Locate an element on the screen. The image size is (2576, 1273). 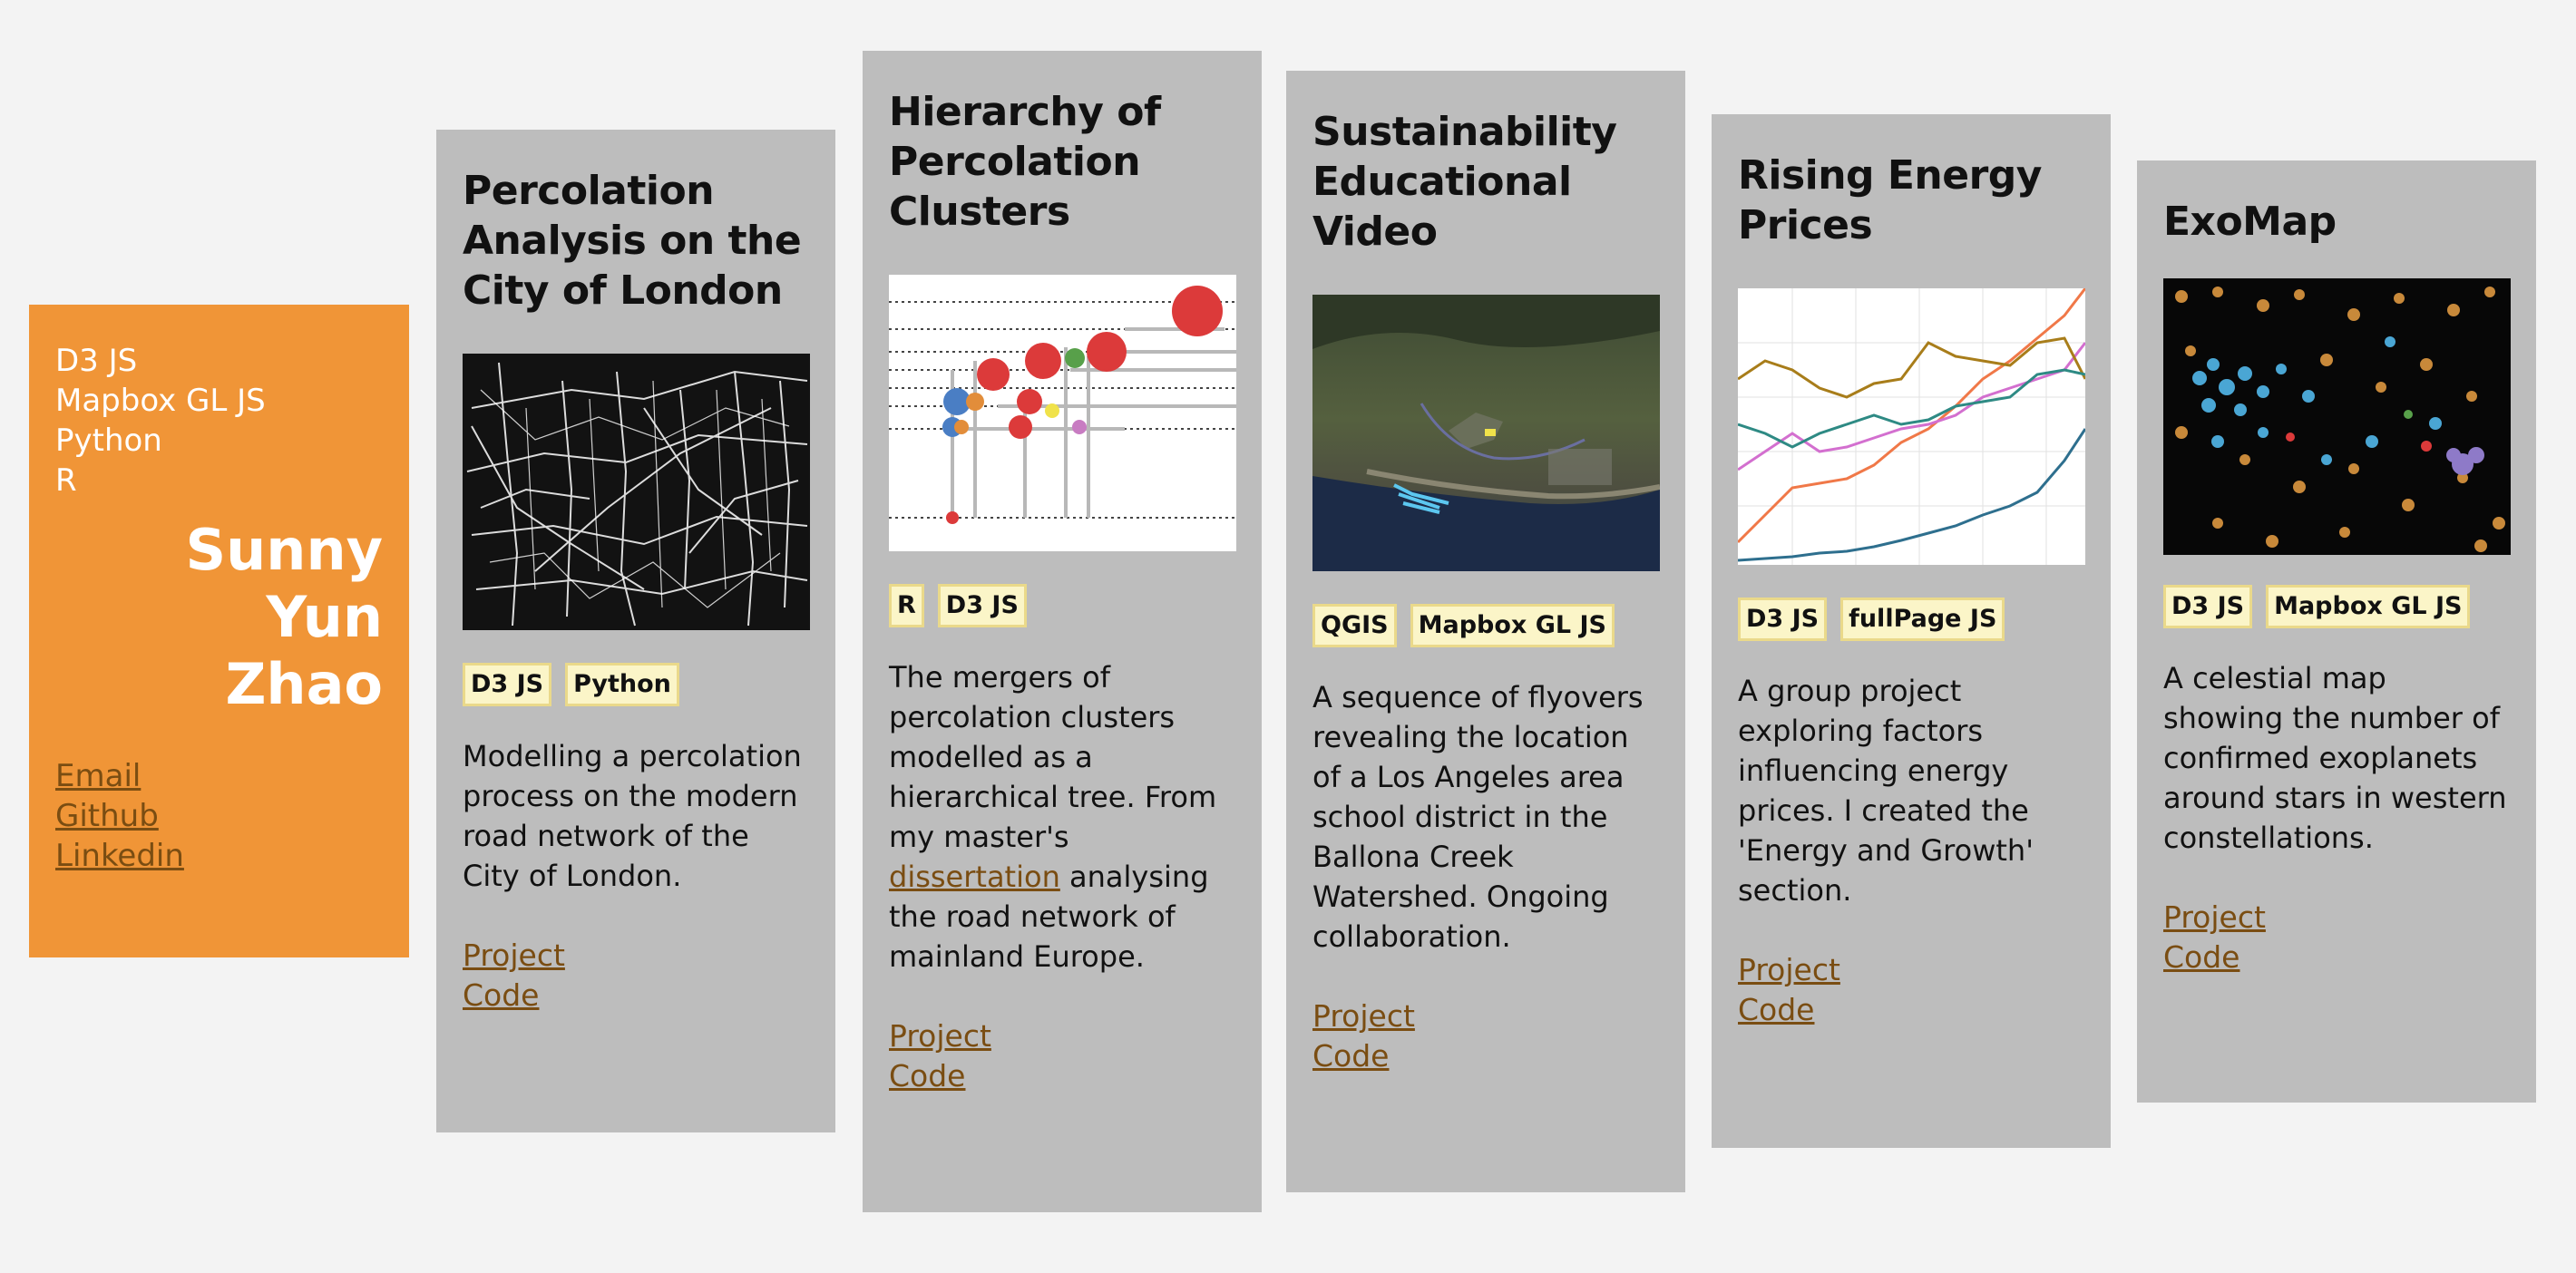
project-card-exomap: ExoMap D3 JS Mapbox GL JS A ce is located at coordinates (2336, 631).